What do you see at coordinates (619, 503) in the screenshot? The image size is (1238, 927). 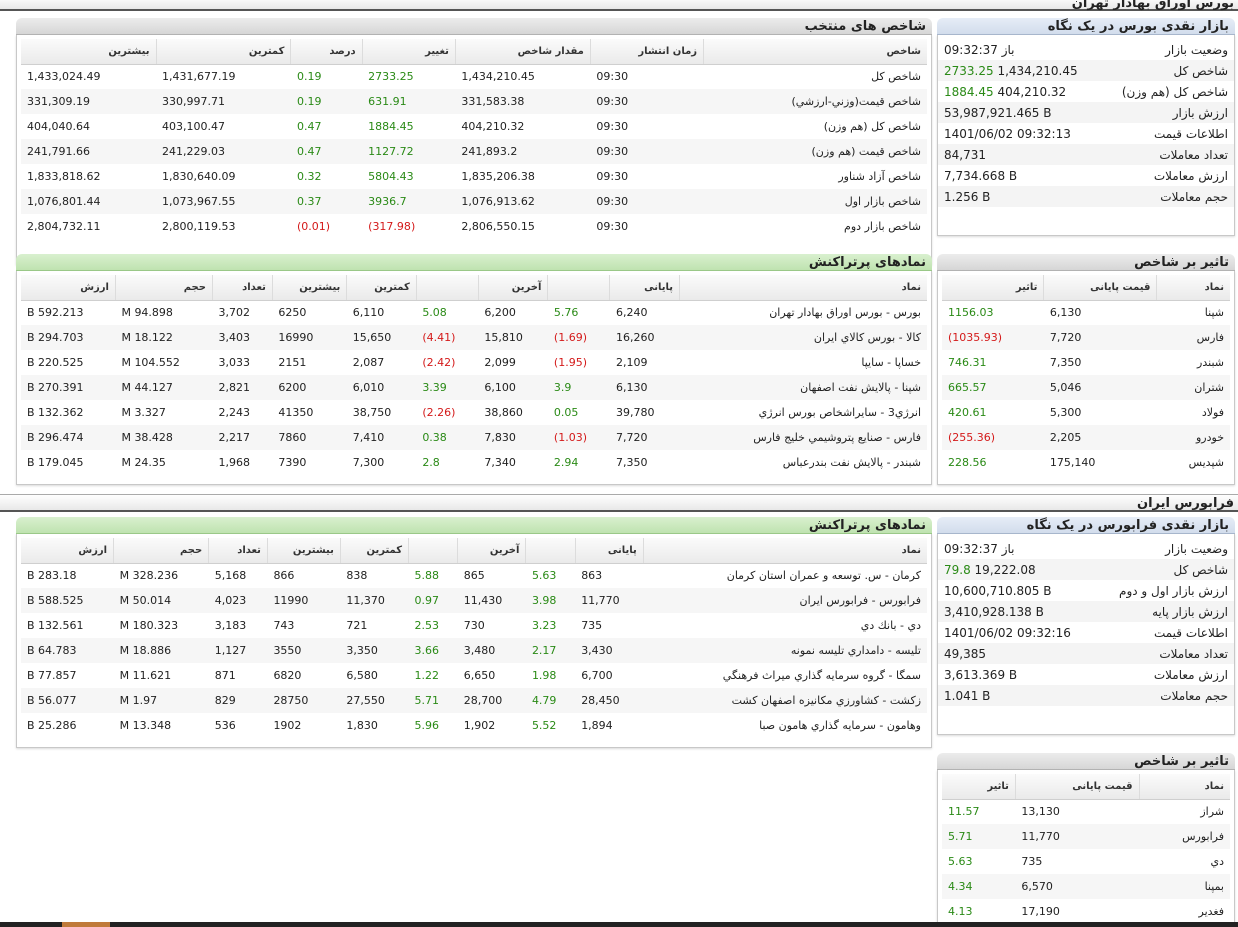 I see `section-title-farabourse: فرابورس ایران` at bounding box center [619, 503].